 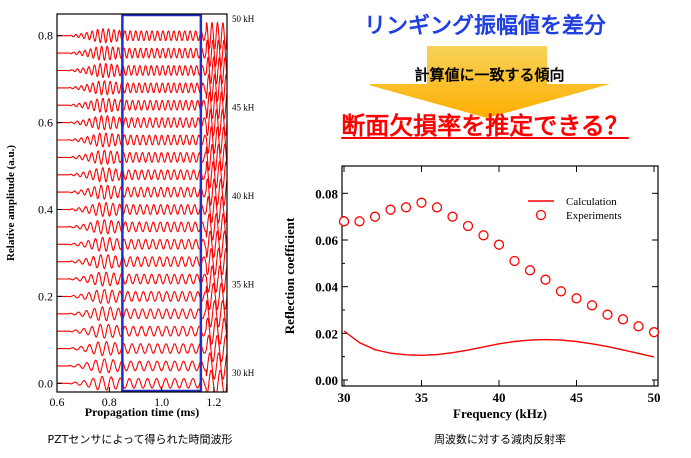 I want to click on legend-circle-marker, so click(x=541, y=215).